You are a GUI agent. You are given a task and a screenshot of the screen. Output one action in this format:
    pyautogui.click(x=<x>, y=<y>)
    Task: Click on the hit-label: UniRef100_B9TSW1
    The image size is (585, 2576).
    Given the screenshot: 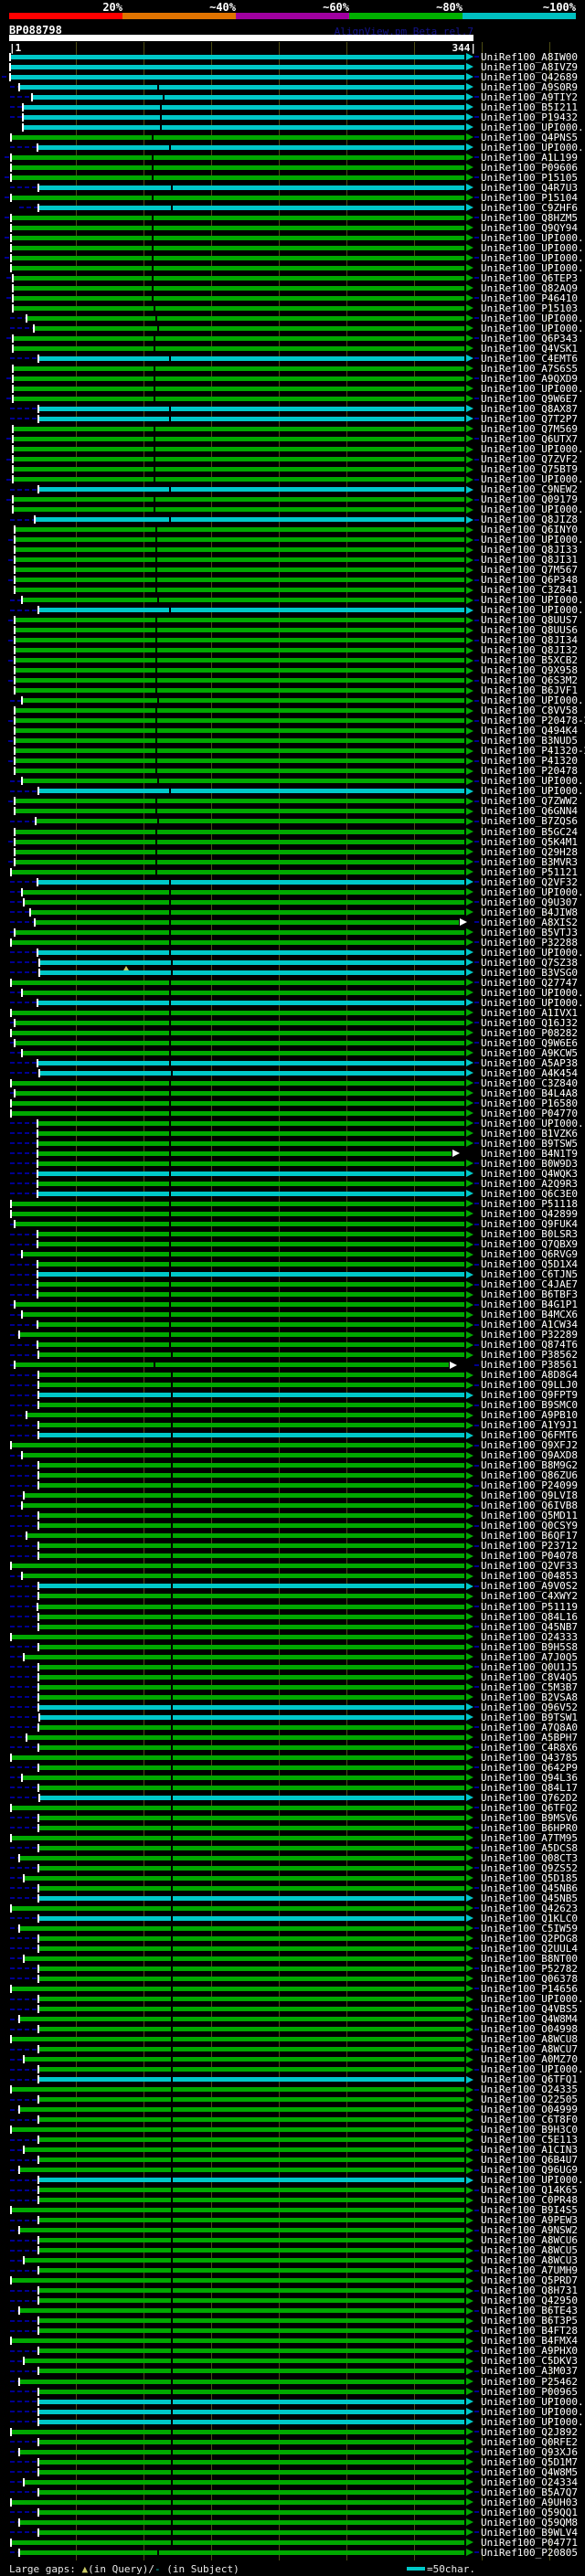 What is the action you would take?
    pyautogui.click(x=530, y=1717)
    